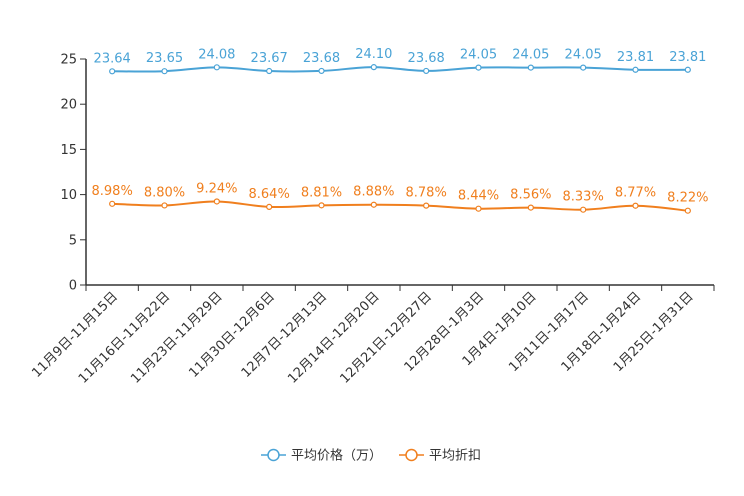 This screenshot has height=496, width=744. Describe the element at coordinates (455, 456) in the screenshot. I see `legend-label: 平均折扣` at that location.